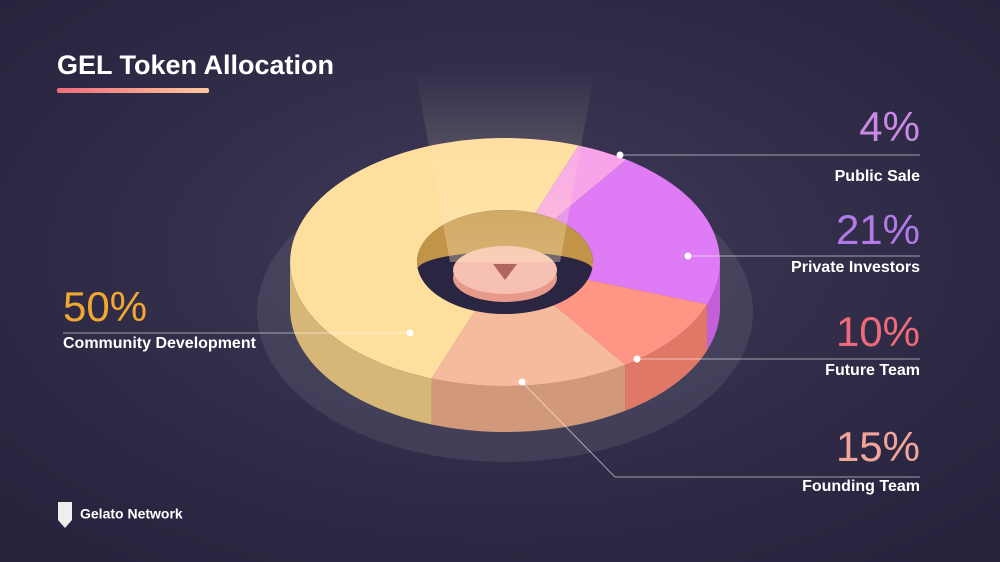  Describe the element at coordinates (878, 331) in the screenshot. I see `value-label: 10%` at that location.